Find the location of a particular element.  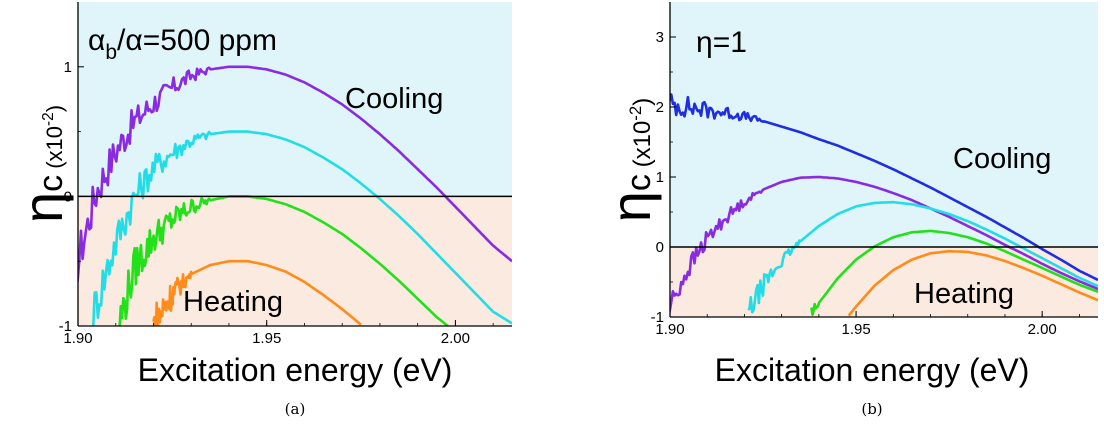

y-tick-label: 3 is located at coordinates (660, 37).